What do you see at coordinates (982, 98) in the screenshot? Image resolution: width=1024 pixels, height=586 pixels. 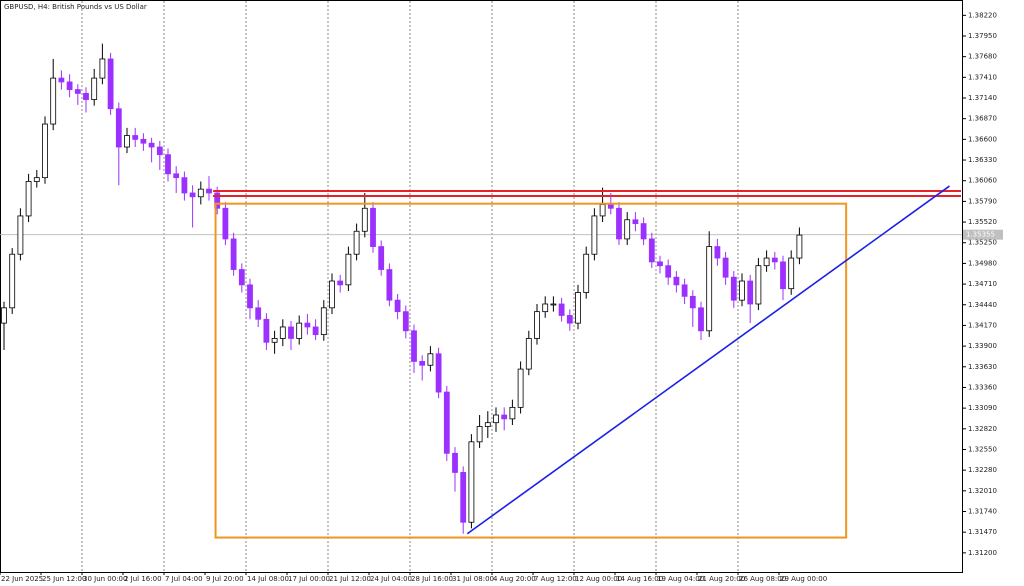 I see `y-tick-label: 1.37140` at bounding box center [982, 98].